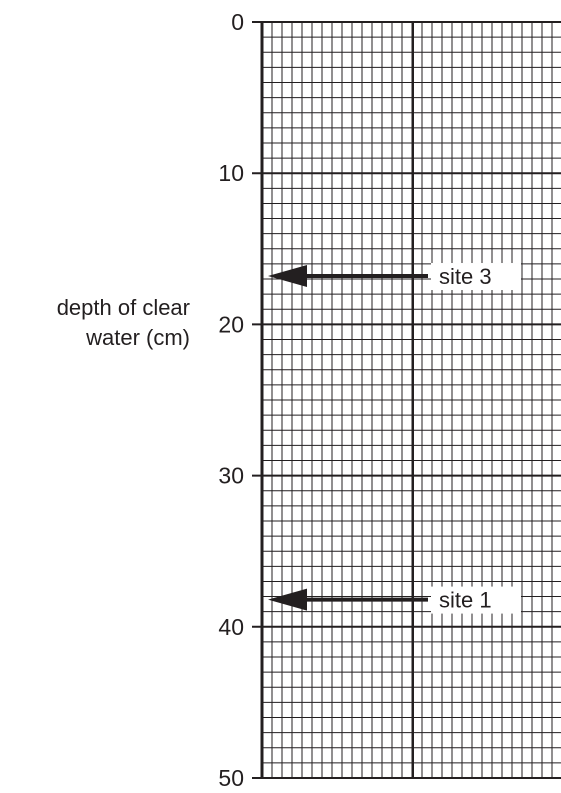 Image resolution: width=561 pixels, height=793 pixels. What do you see at coordinates (231, 476) in the screenshot?
I see `y-tick-label: 30` at bounding box center [231, 476].